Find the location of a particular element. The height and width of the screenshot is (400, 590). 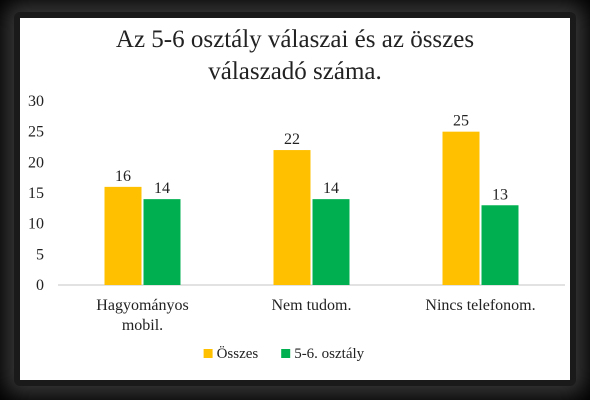

x-tick-label: Nincs telefonom. is located at coordinates (480, 305).